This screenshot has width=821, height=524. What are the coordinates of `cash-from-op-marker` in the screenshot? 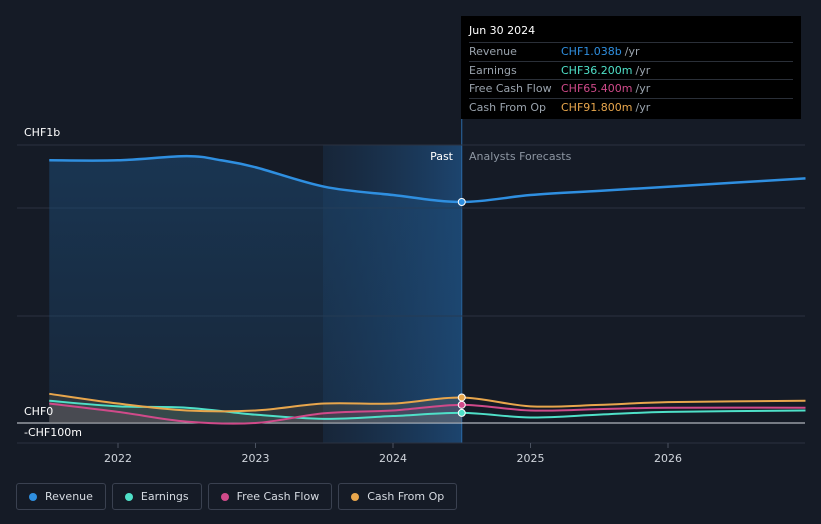 It's located at (461, 397).